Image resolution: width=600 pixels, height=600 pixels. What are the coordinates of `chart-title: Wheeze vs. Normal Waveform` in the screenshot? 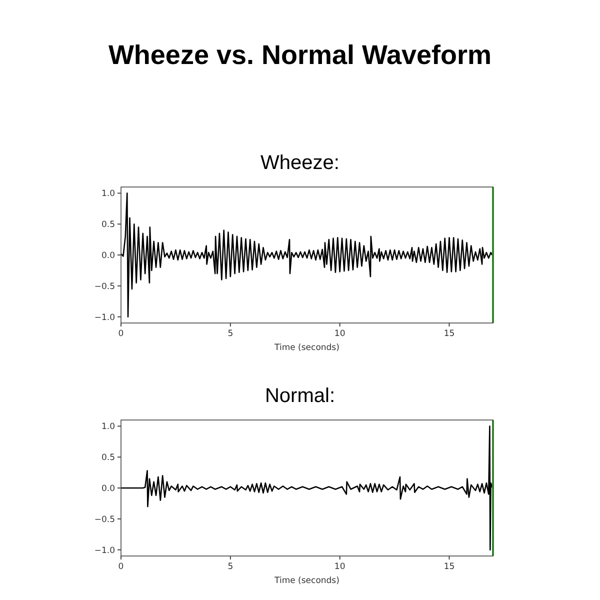 It's located at (300, 55).